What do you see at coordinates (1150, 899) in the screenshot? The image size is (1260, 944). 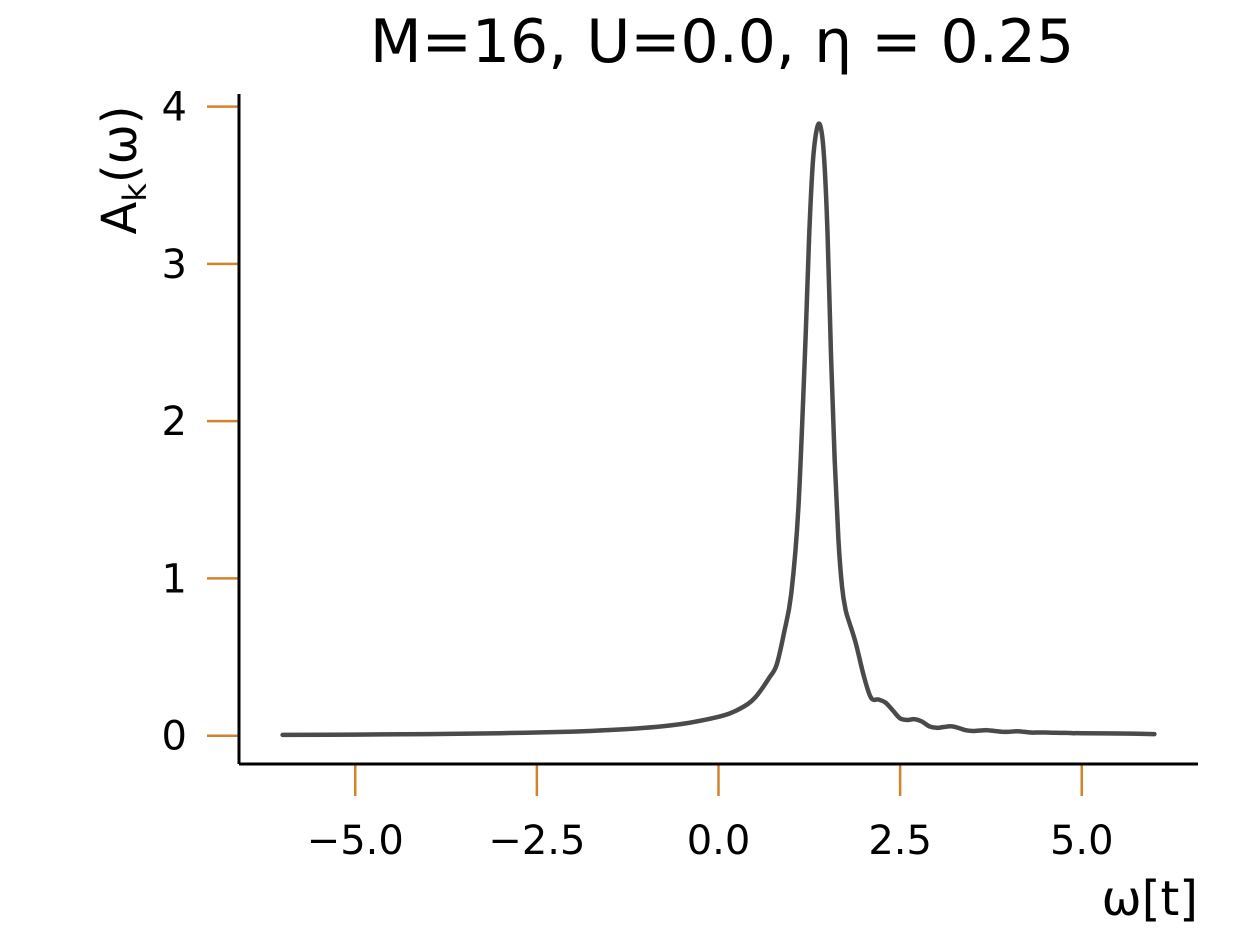 I see `x-axis-label: ω[t]` at bounding box center [1150, 899].